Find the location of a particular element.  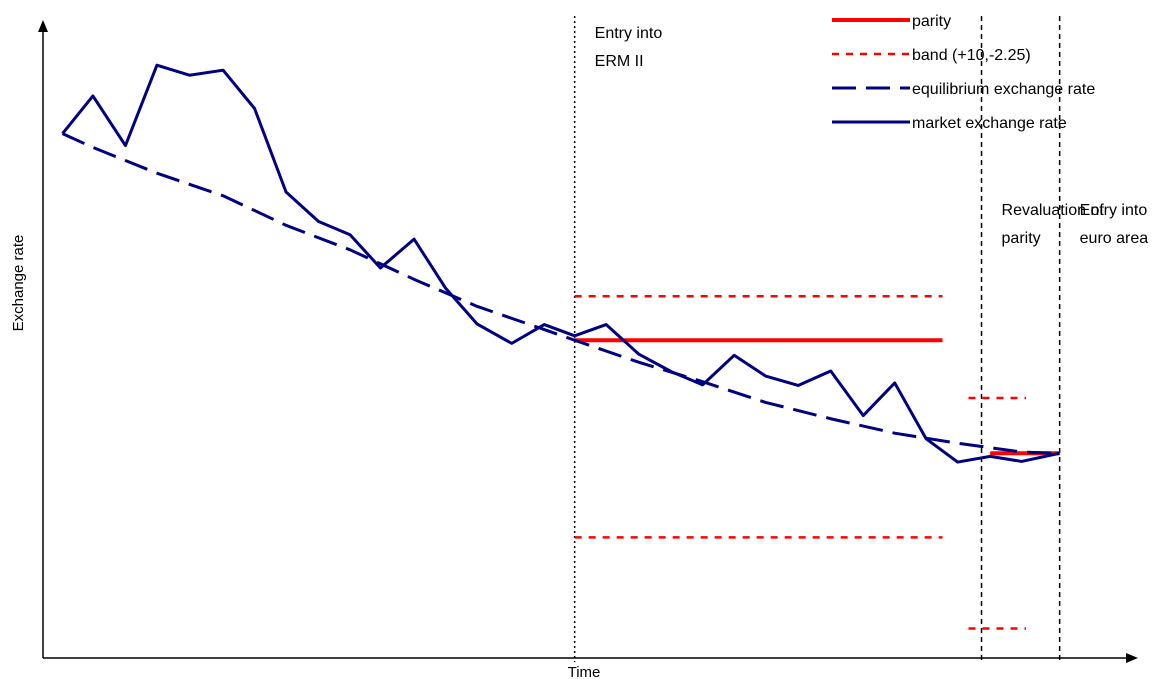

event-label-2-1: euro area is located at coordinates (1114, 238).